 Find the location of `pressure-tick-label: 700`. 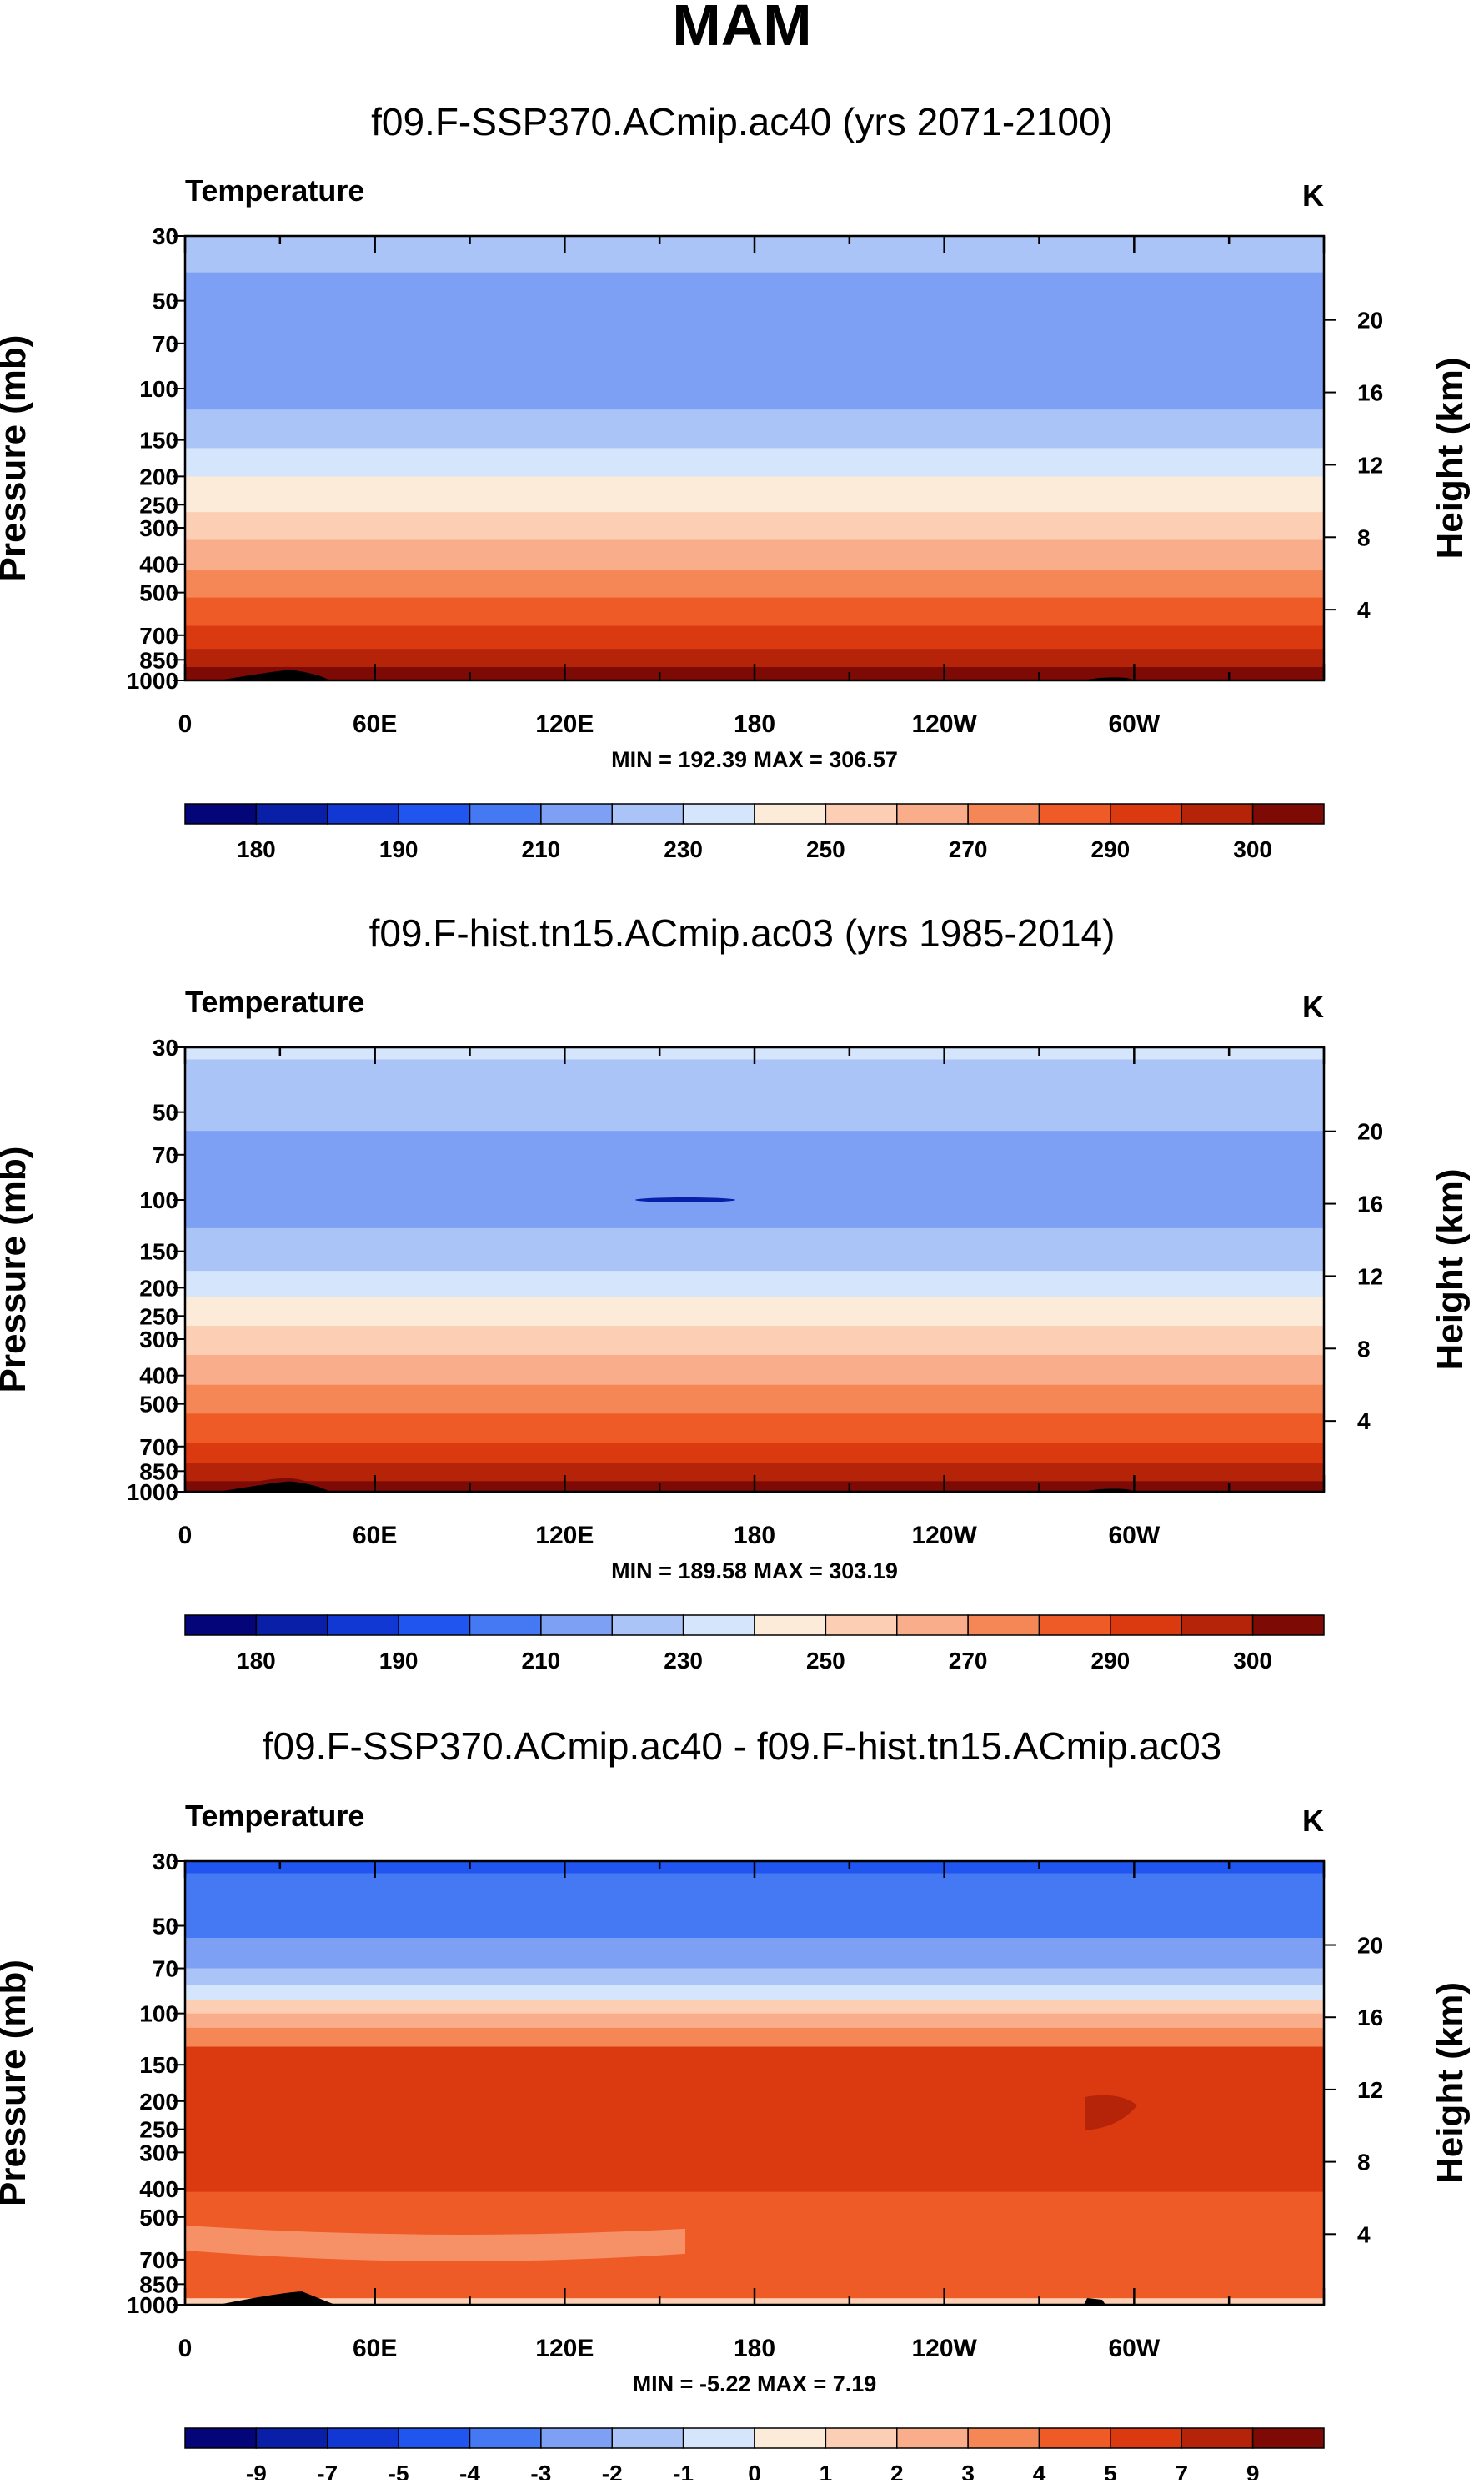

pressure-tick-label: 700 is located at coordinates (158, 636).